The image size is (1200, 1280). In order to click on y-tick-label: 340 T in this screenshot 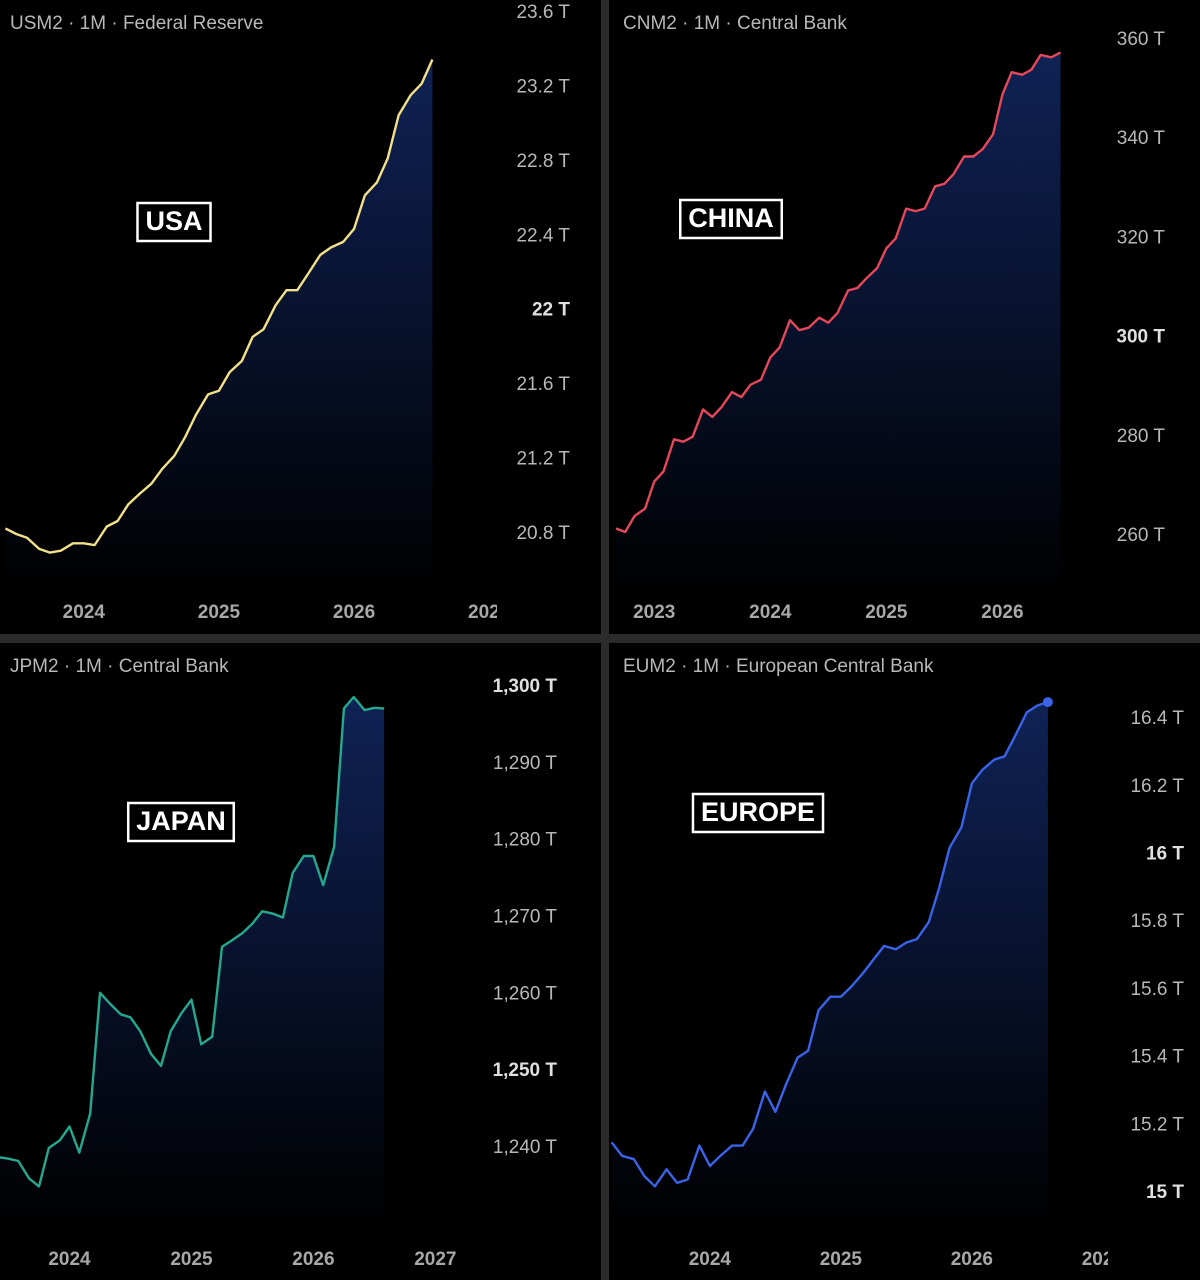, I will do `click(1141, 138)`.